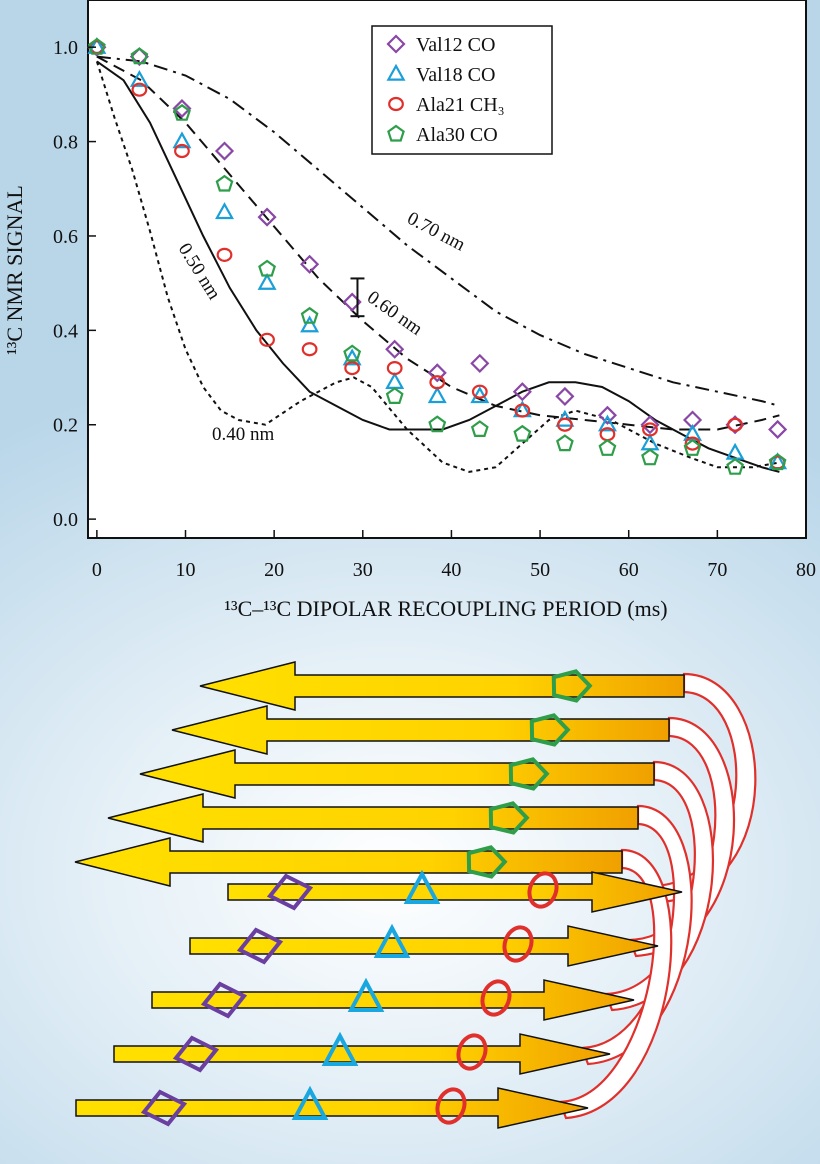  I want to click on legend-marker-circle, so click(396, 104).